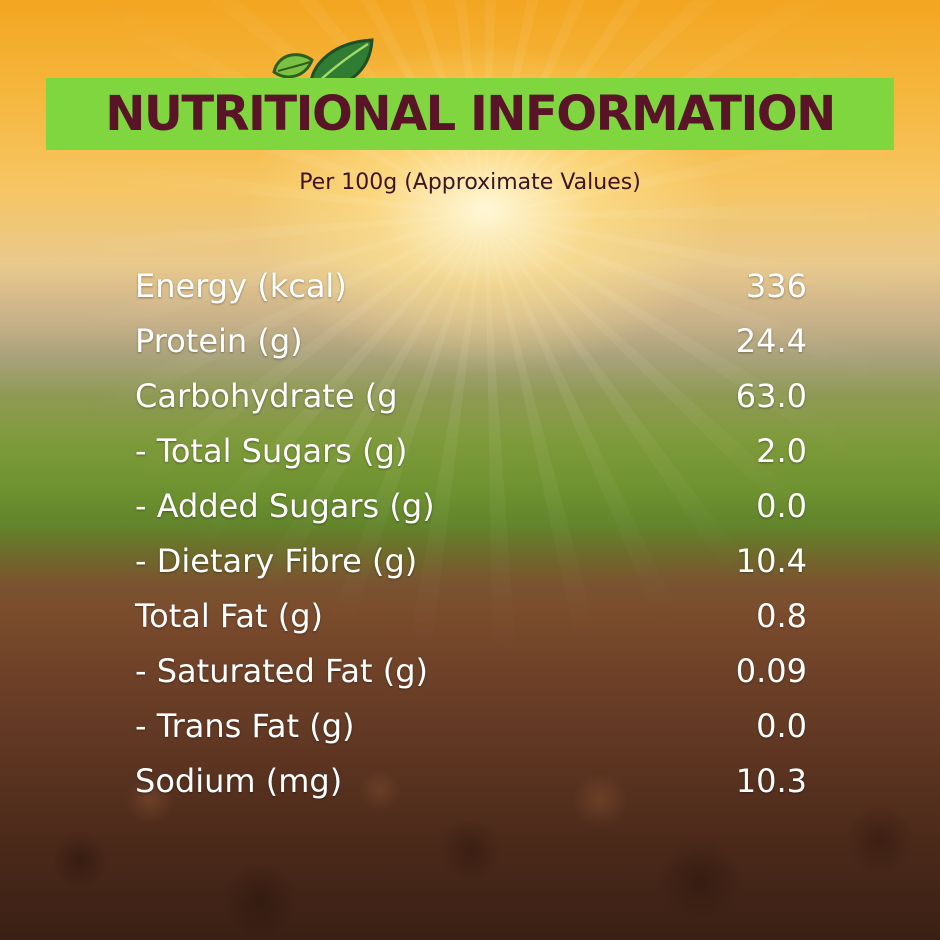 Image resolution: width=940 pixels, height=940 pixels. I want to click on nutrient-label: - Dietary Fibre (g), so click(276, 560).